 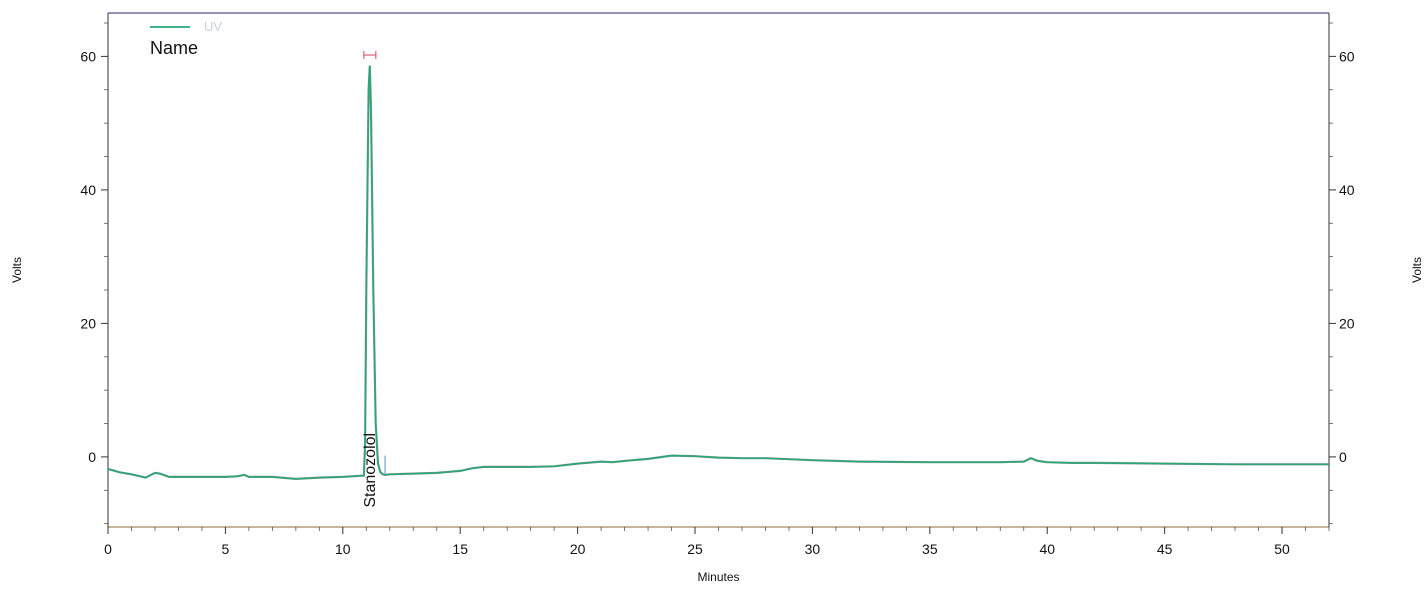 What do you see at coordinates (88, 190) in the screenshot?
I see `y-tick-label-left: 40` at bounding box center [88, 190].